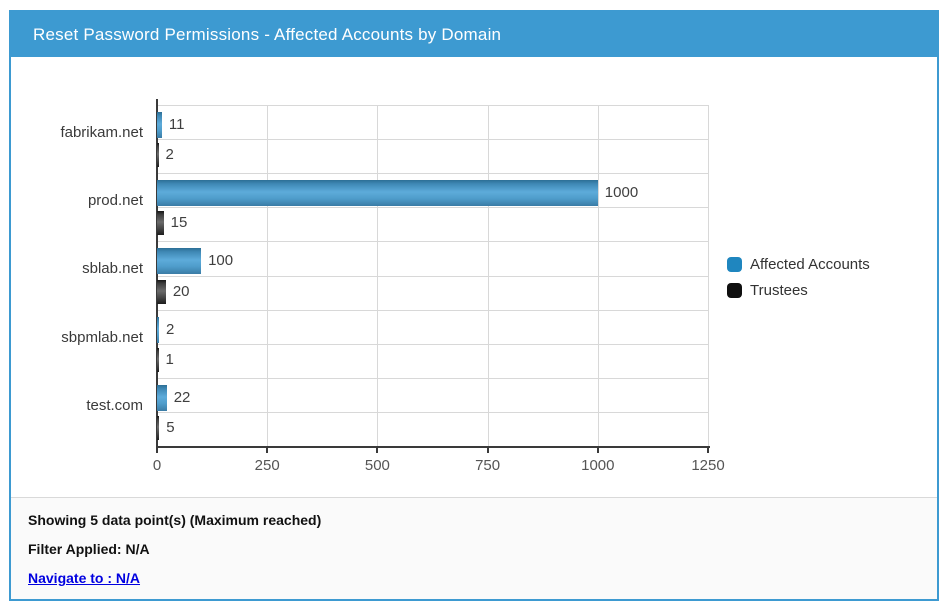 This screenshot has height=610, width=948. I want to click on bar-value-label: 5, so click(170, 427).